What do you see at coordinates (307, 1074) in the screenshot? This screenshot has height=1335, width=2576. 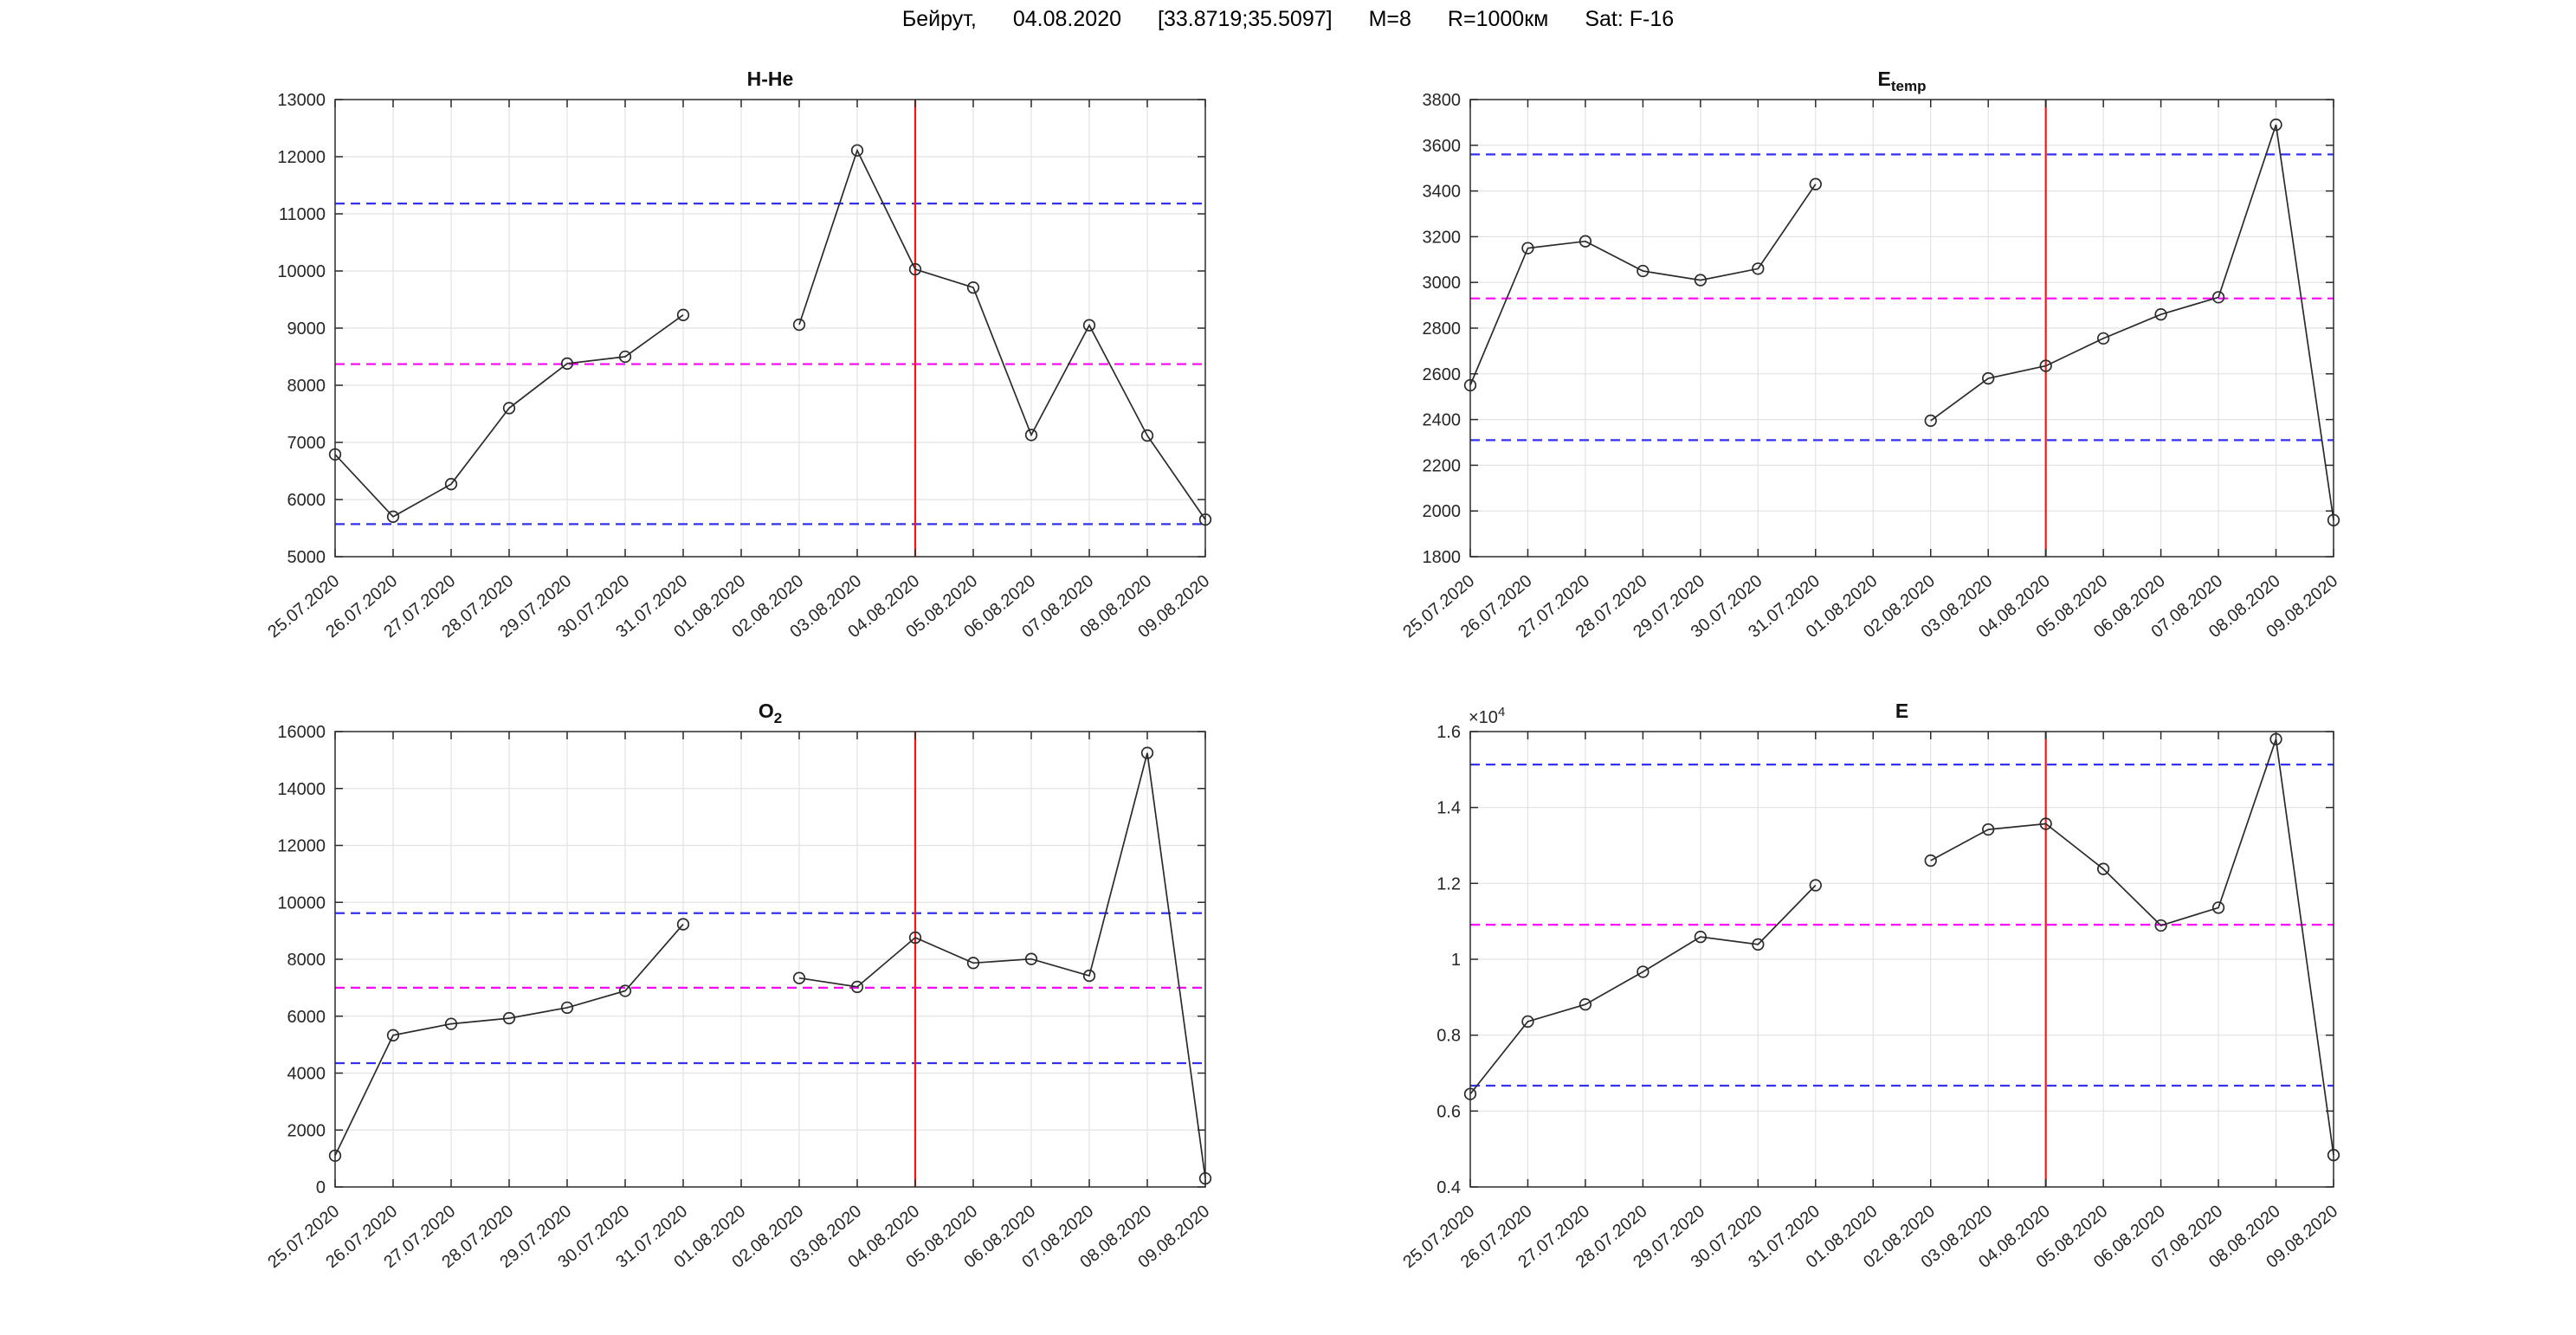 I see `y-tick-label: 4000` at bounding box center [307, 1074].